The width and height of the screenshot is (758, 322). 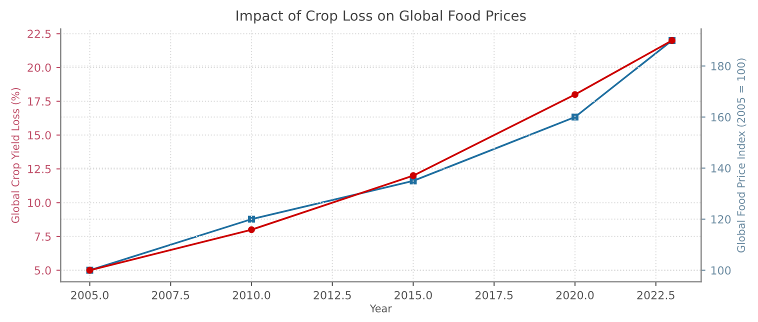 I want to click on y2-tick-label: 140, so click(x=721, y=168).